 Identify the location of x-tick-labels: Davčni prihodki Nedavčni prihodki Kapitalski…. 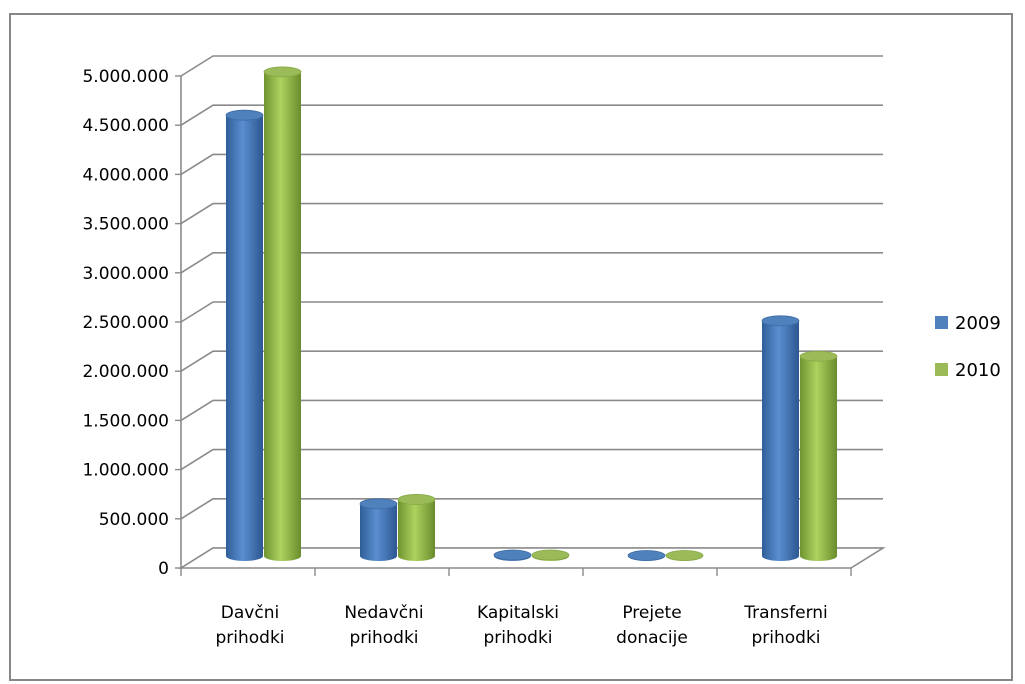
(521, 625).